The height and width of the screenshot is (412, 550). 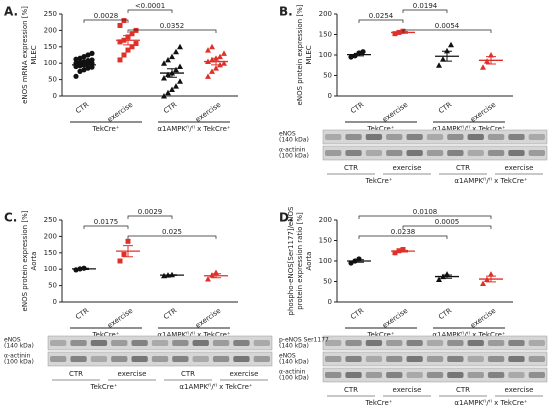 What do you see at coordinates (291, 260) in the screenshot?
I see `y-axis-label: phospho-eNOS[Ser1177]/eNOS` at bounding box center [291, 260].